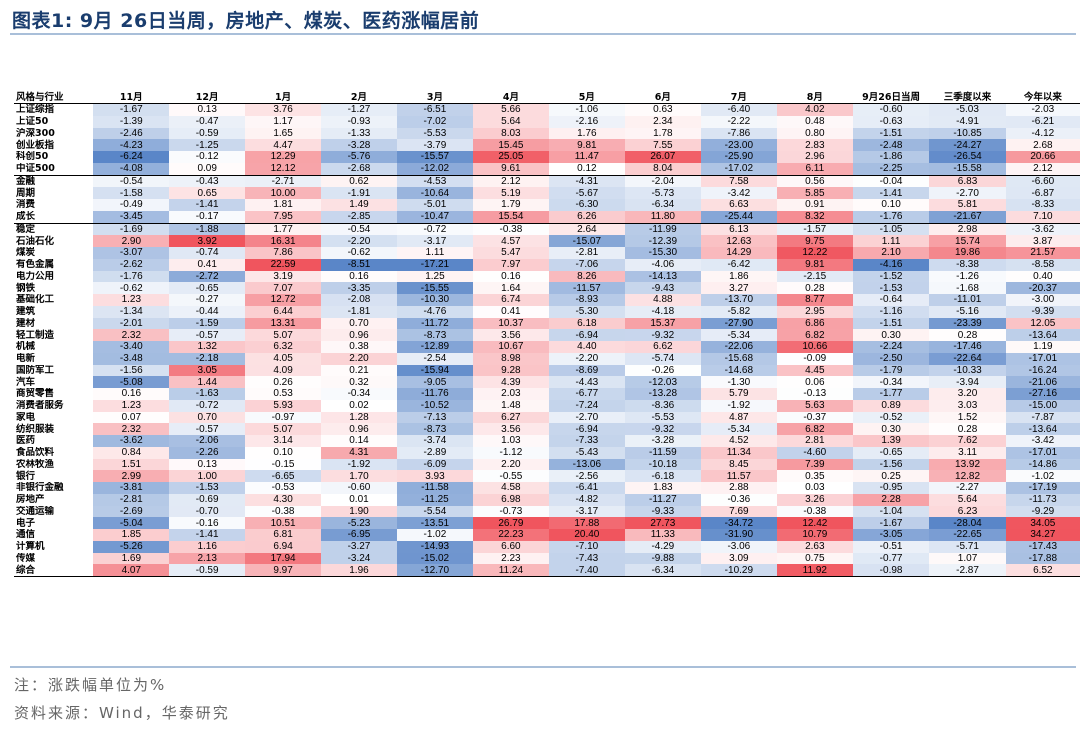  I want to click on value-cell: -0.62, so click(359, 253).